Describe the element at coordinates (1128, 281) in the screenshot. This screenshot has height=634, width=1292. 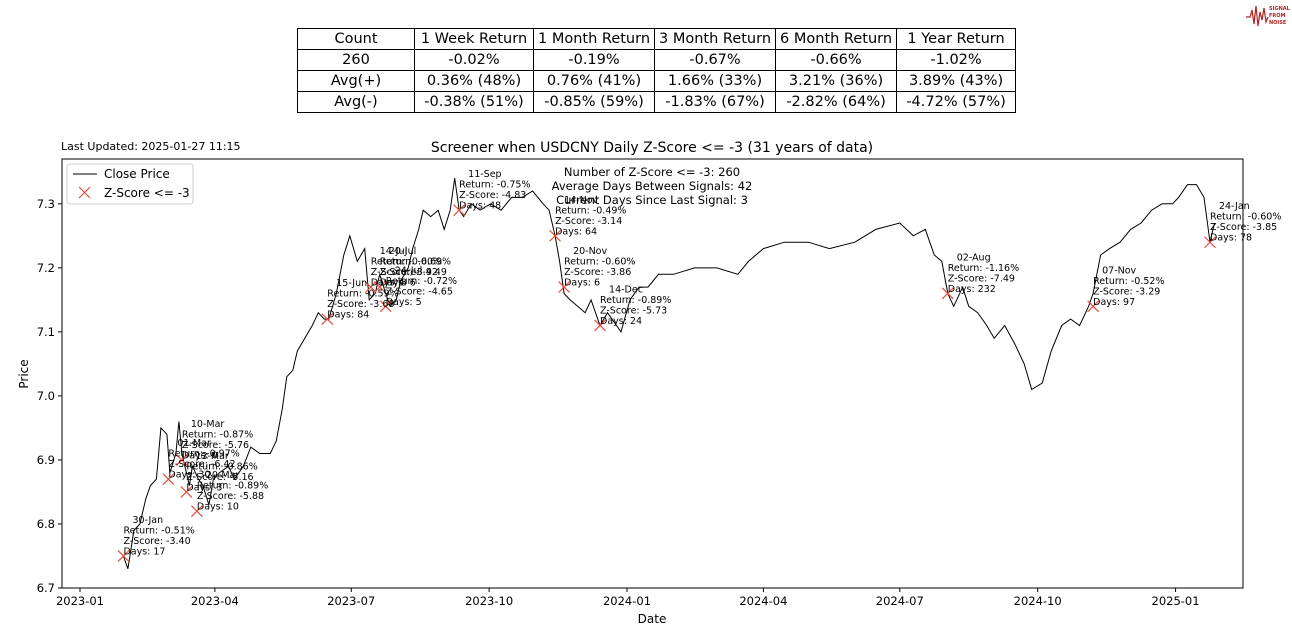
I see `annotation-line: Return: -0.52%` at that location.